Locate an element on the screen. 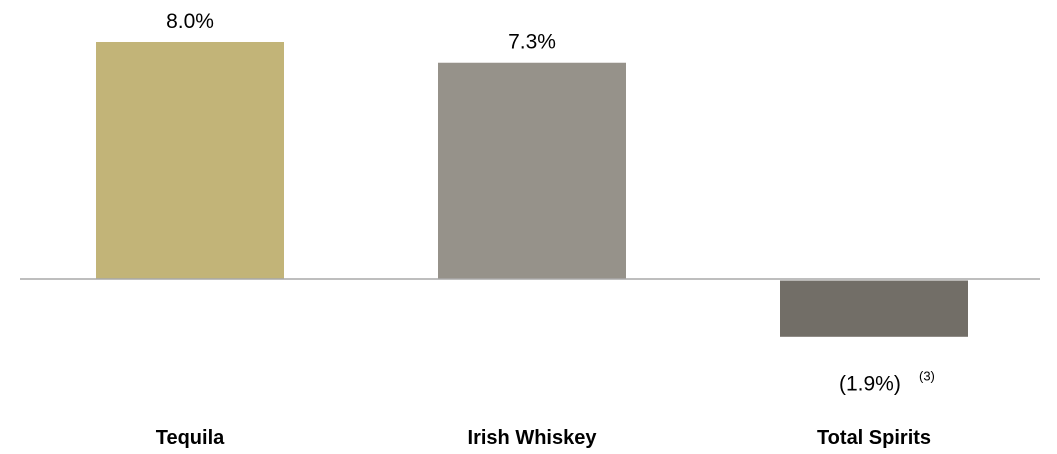 This screenshot has width=1057, height=454. category-label-total-spirits: Total Spirits is located at coordinates (874, 438).